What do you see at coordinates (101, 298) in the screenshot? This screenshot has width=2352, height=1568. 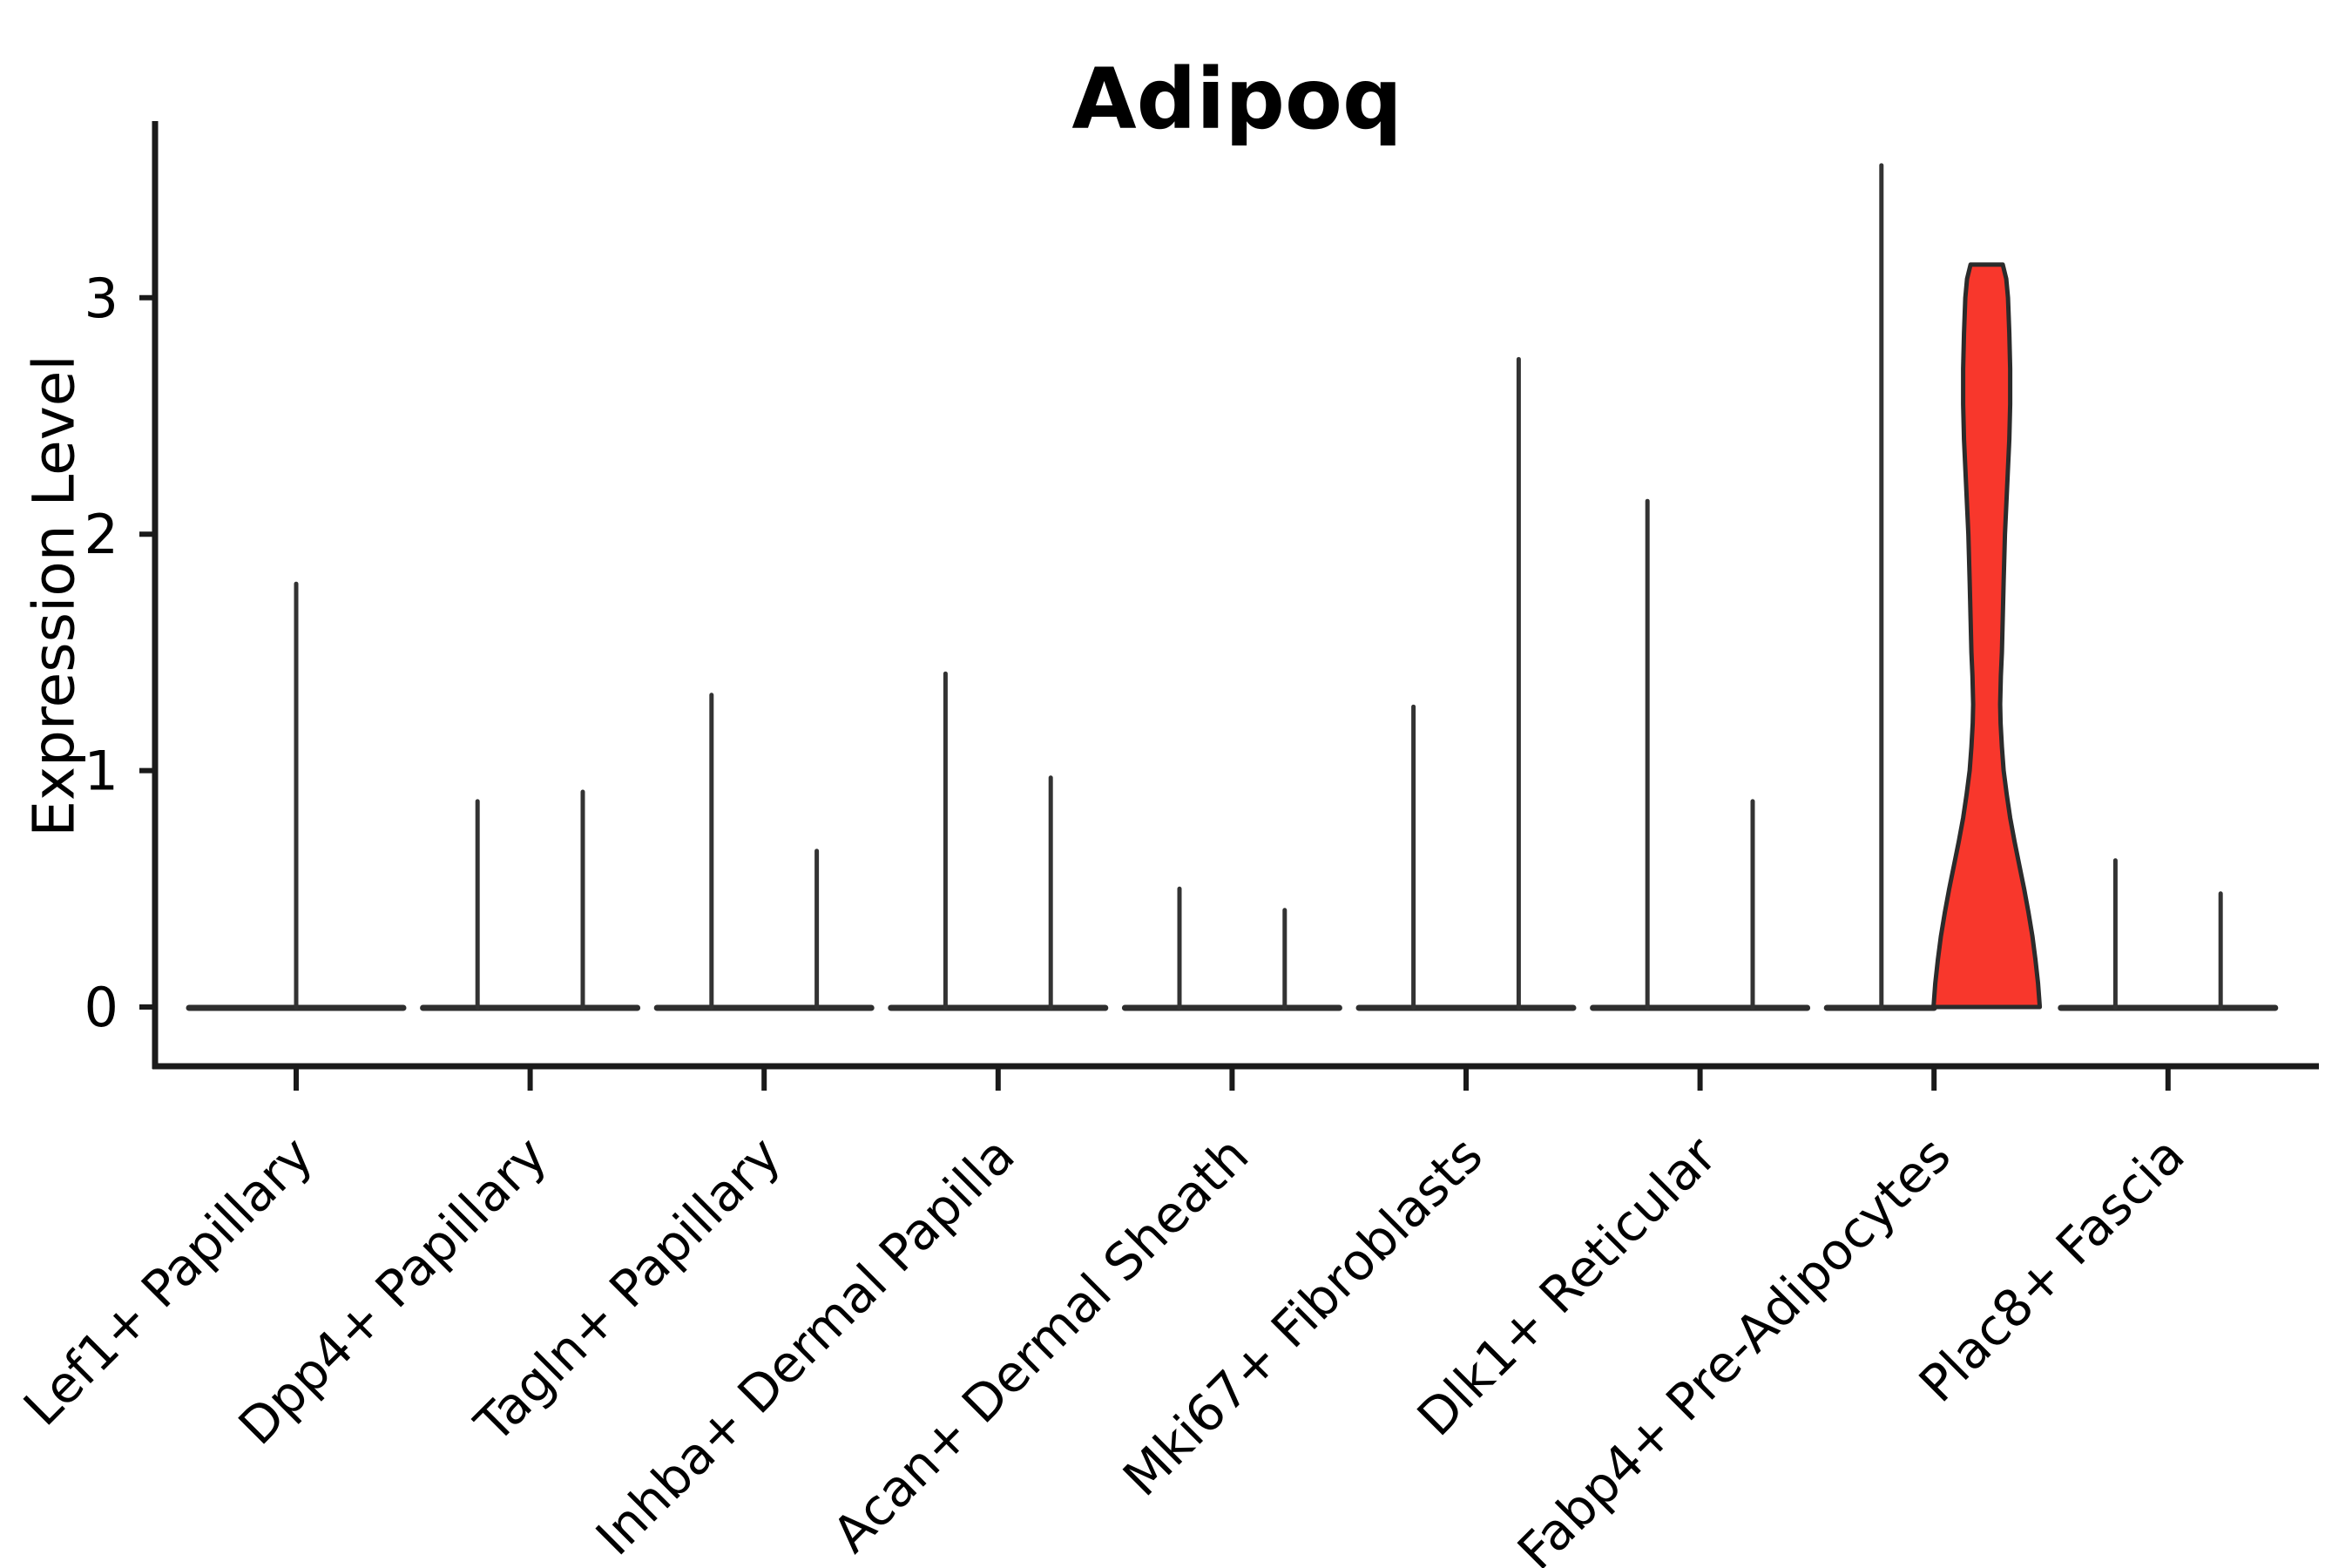 I see `y-tick-label: 3` at bounding box center [101, 298].